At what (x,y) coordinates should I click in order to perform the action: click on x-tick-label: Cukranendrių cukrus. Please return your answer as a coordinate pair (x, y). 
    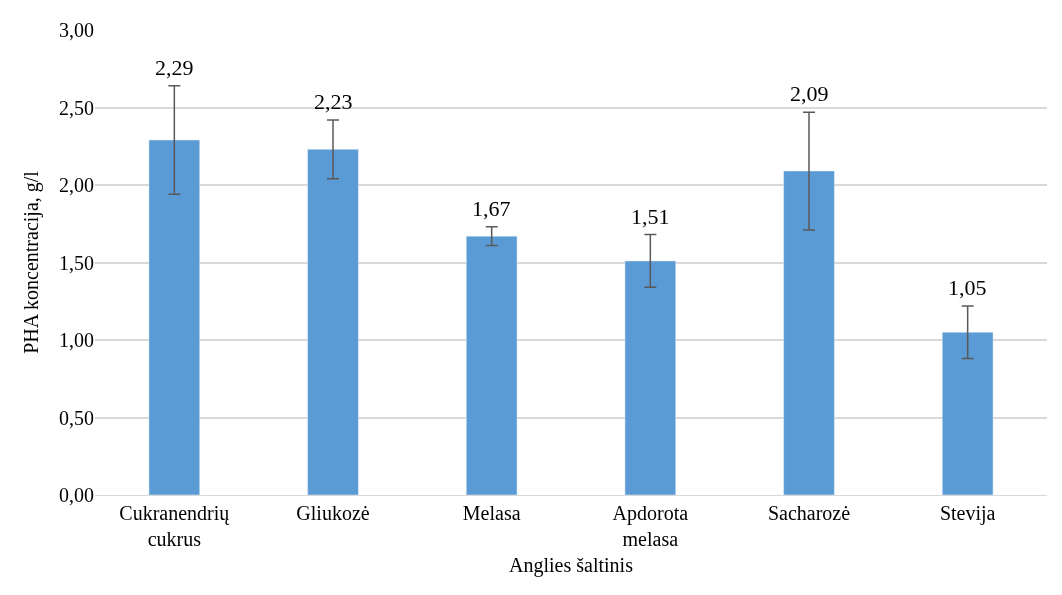
    Looking at the image, I should click on (175, 526).